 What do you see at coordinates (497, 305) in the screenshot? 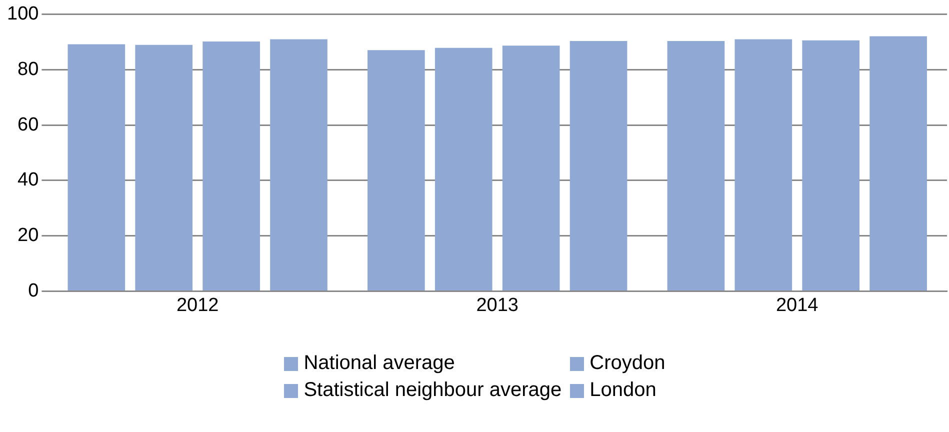
I see `x-tick-label: 2013` at bounding box center [497, 305].